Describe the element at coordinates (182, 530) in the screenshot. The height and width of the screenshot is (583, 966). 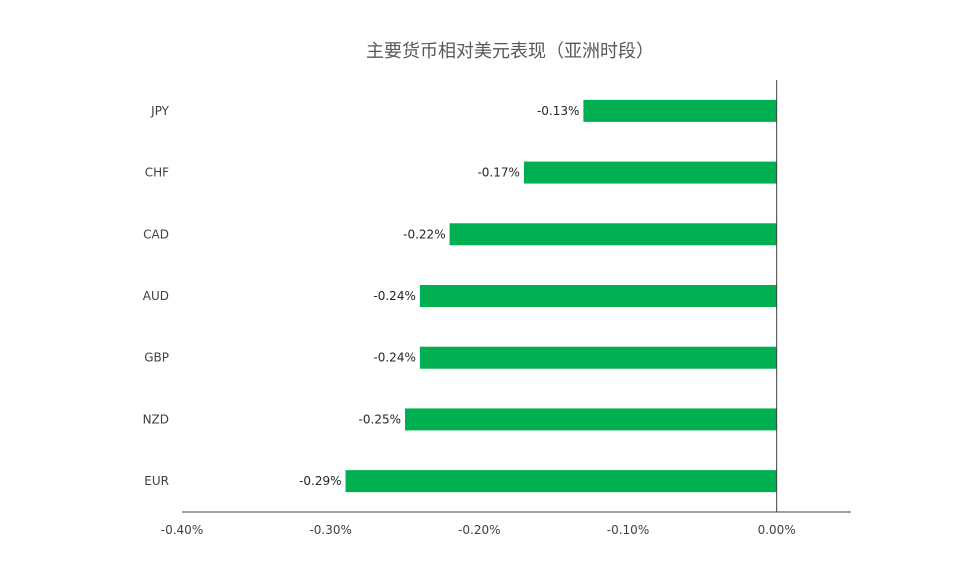
I see `x-tick-label: -0.40%` at that location.